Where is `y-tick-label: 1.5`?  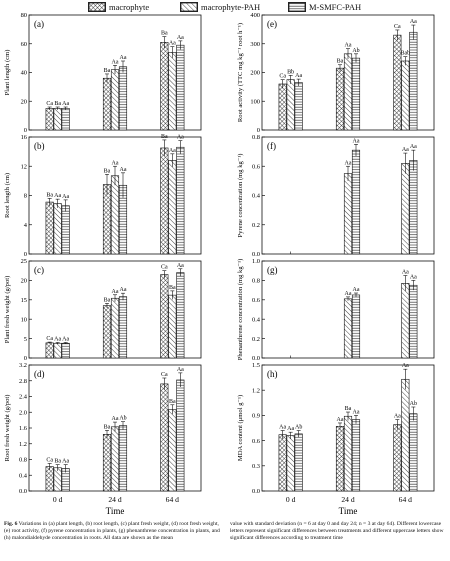
y-tick-label: 1.5 is located at coordinates (256, 365).